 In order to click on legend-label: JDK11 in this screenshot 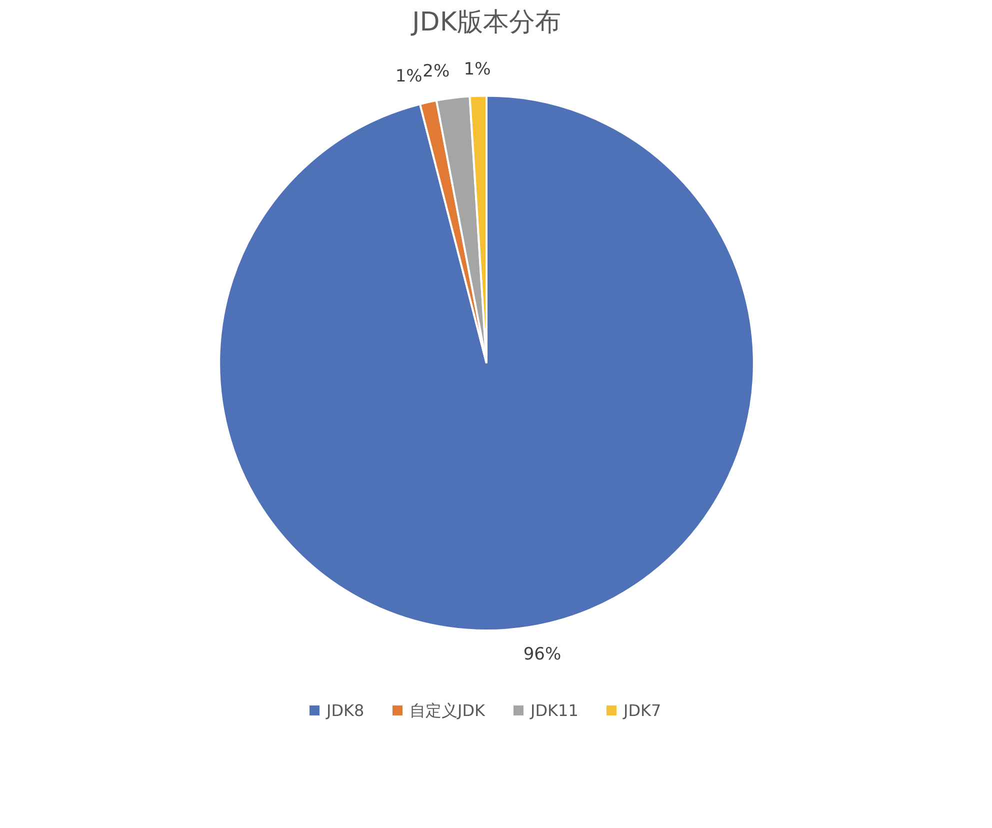, I will do `click(554, 710)`.